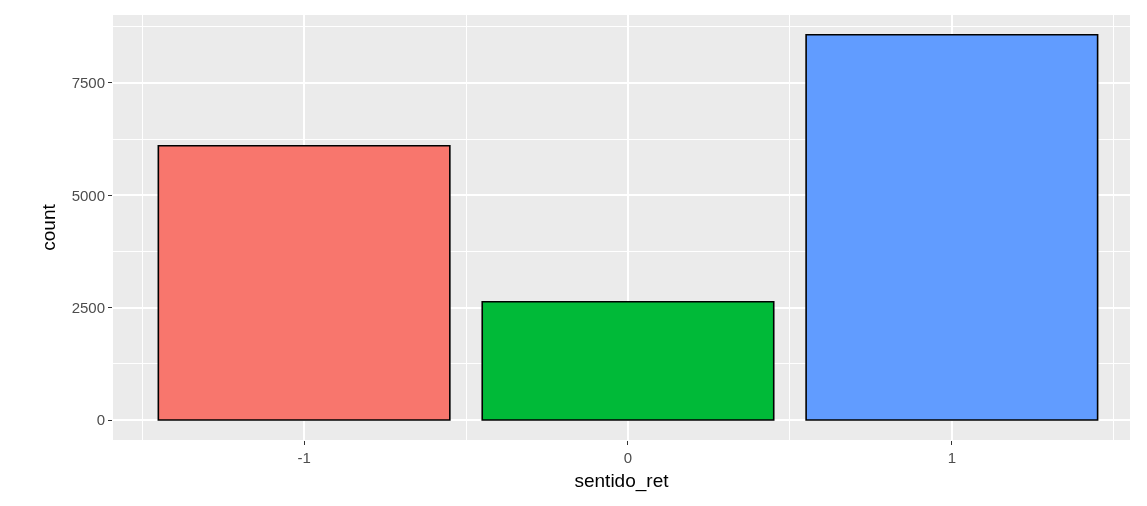  Describe the element at coordinates (952, 457) in the screenshot. I see `x-tick-label: 1` at that location.